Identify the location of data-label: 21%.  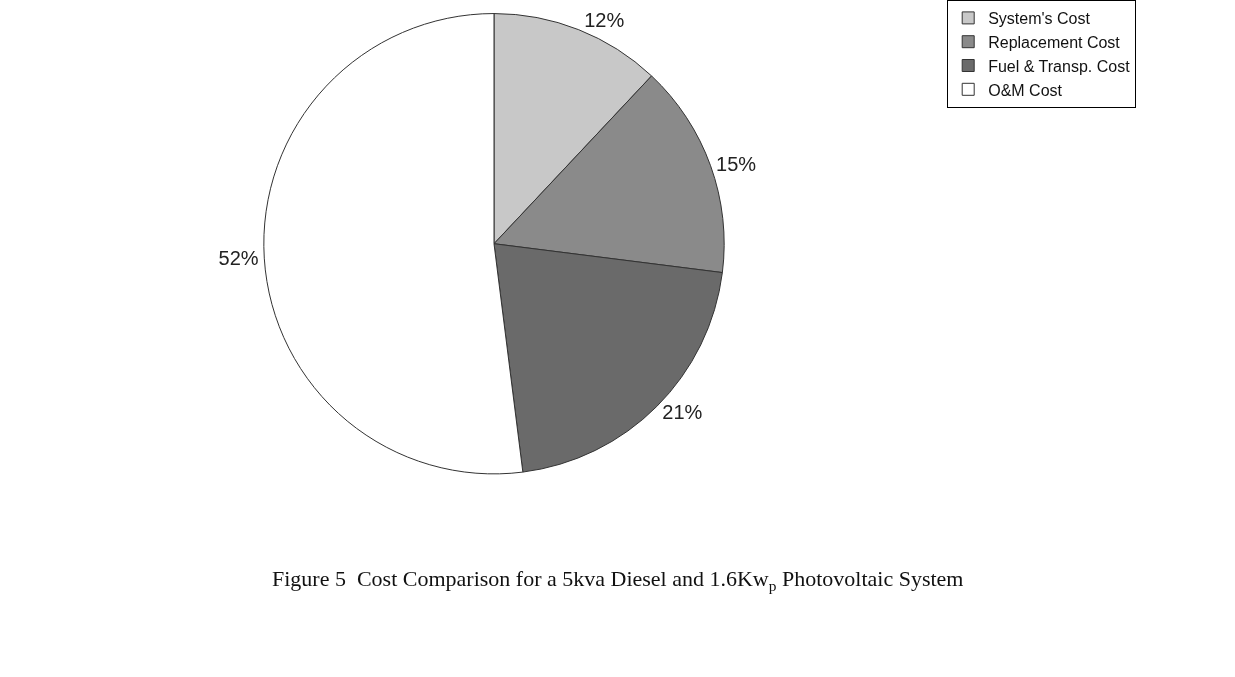
(682, 411).